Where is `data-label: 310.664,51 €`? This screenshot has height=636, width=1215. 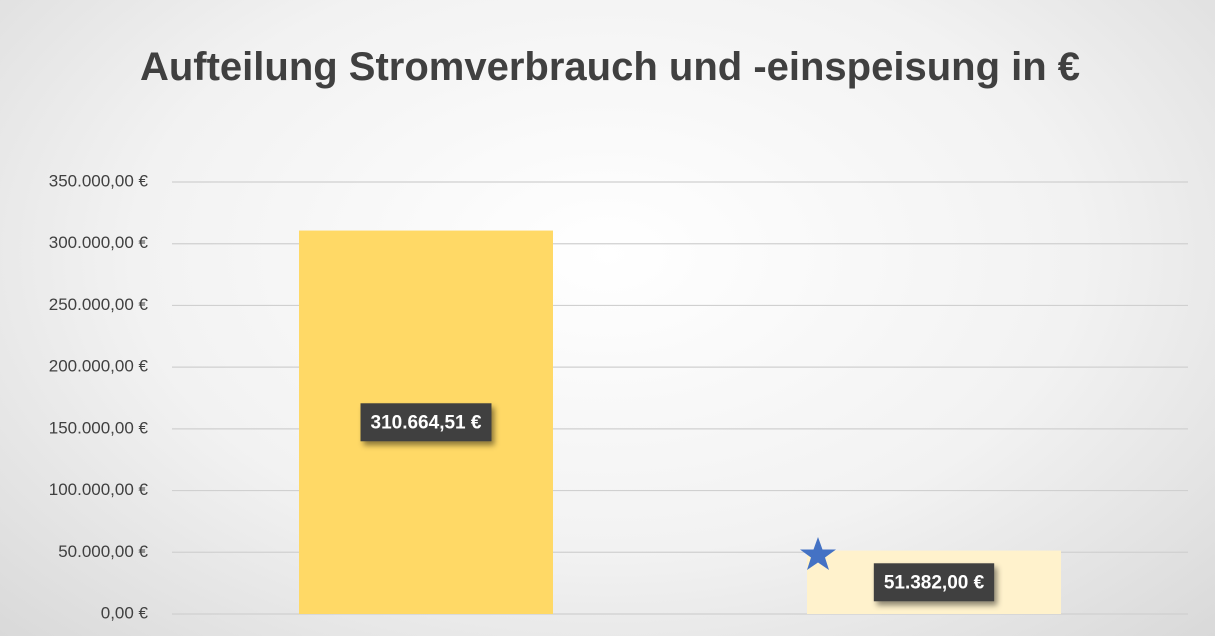
data-label: 310.664,51 € is located at coordinates (426, 422).